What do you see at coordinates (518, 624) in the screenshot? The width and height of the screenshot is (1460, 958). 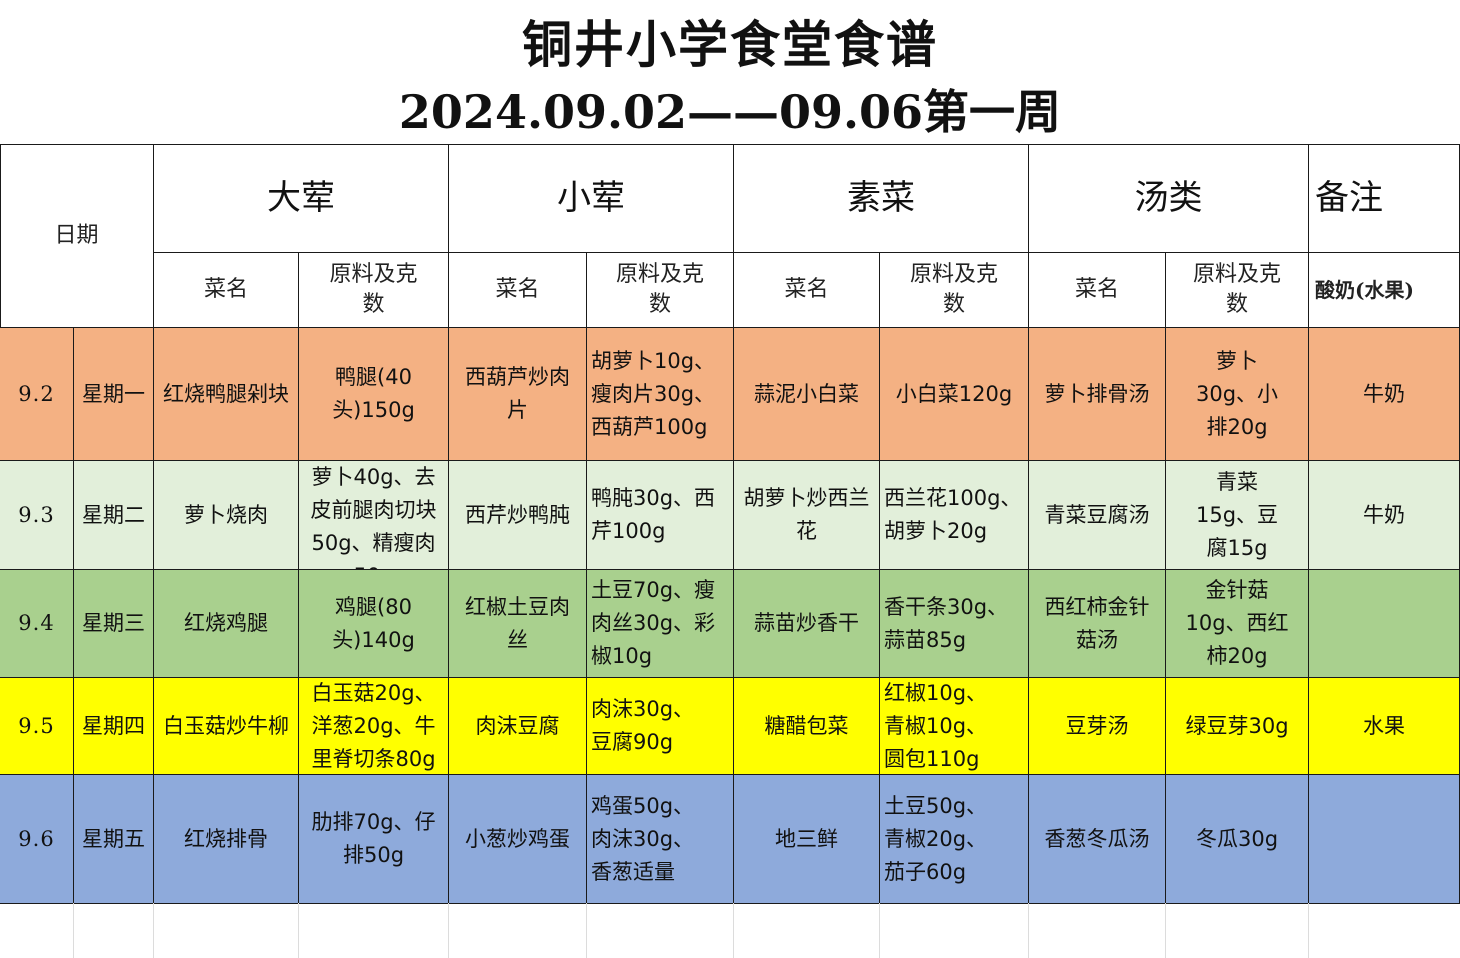 I see `small-meat-dish: 红椒土豆肉丝` at bounding box center [518, 624].